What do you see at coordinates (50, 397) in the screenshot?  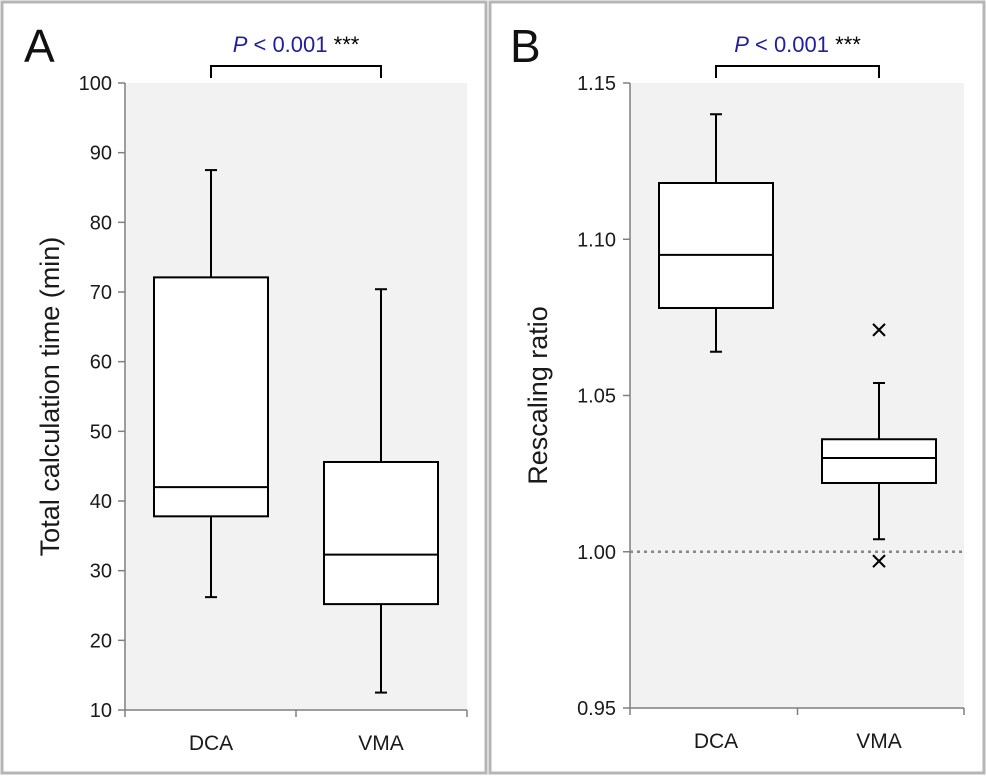 I see `y-axis-label: Total calculation time (min)` at bounding box center [50, 397].